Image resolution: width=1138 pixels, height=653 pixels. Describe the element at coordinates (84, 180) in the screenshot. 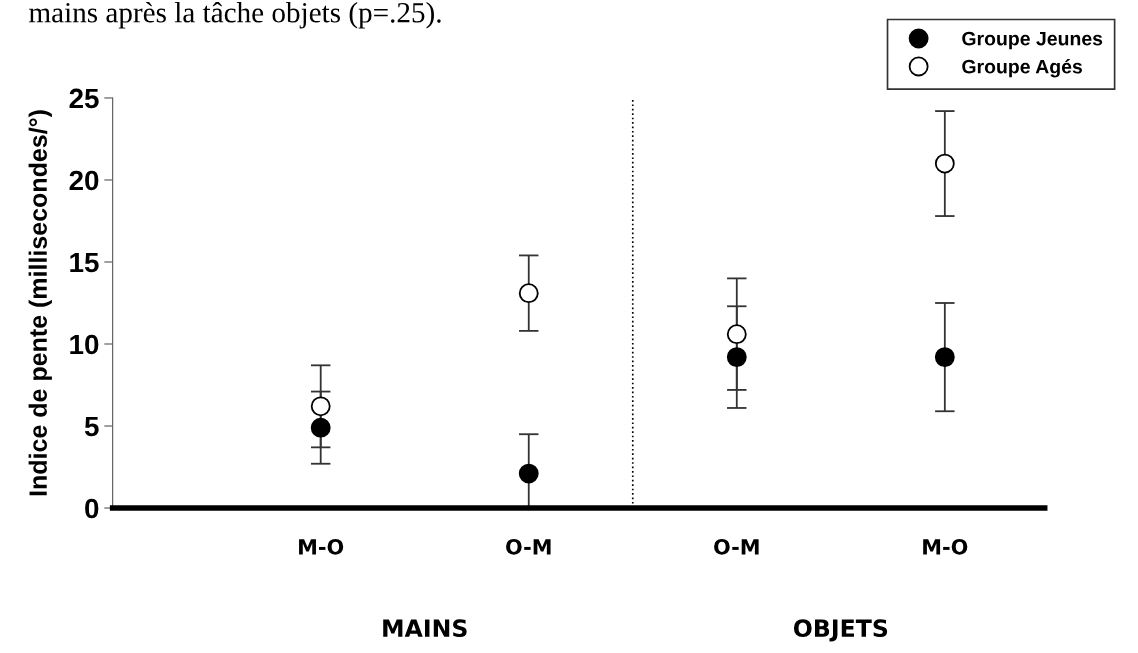

I see `y-tick-label: 20` at that location.